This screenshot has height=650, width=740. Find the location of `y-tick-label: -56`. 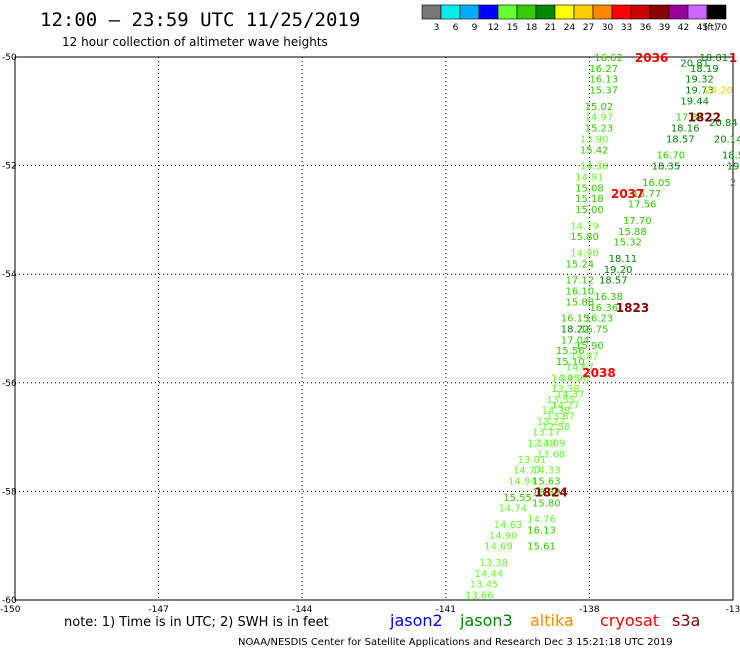

y-tick-label: -56 is located at coordinates (9, 384).